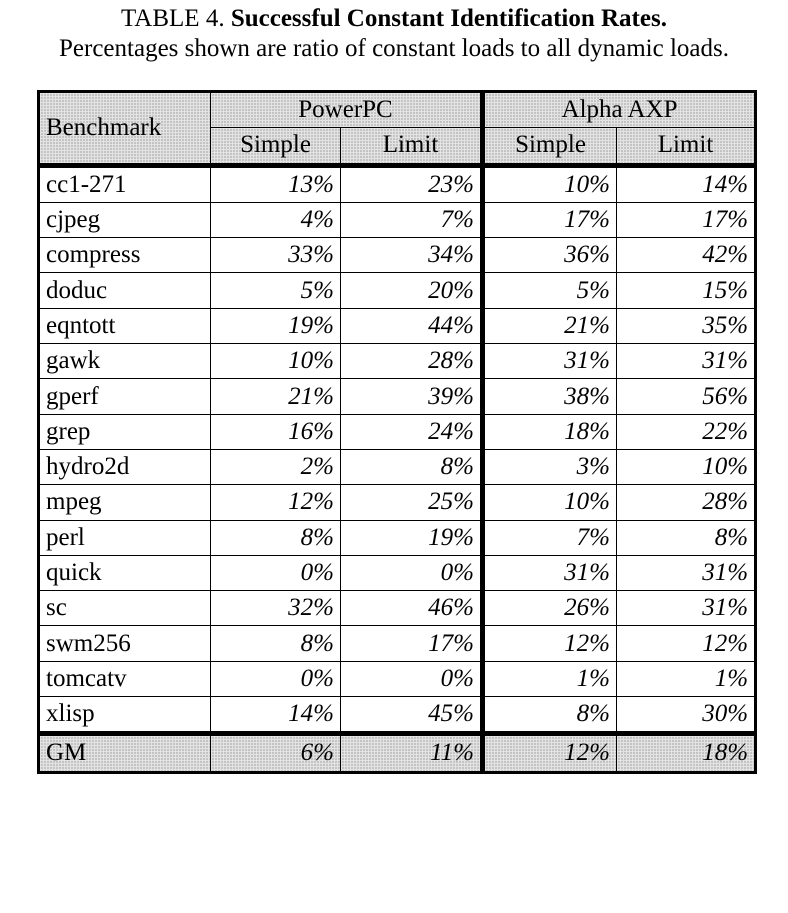 This screenshot has height=913, width=788. What do you see at coordinates (411, 502) in the screenshot?
I see `powerpc-limit-value: 25%` at bounding box center [411, 502].